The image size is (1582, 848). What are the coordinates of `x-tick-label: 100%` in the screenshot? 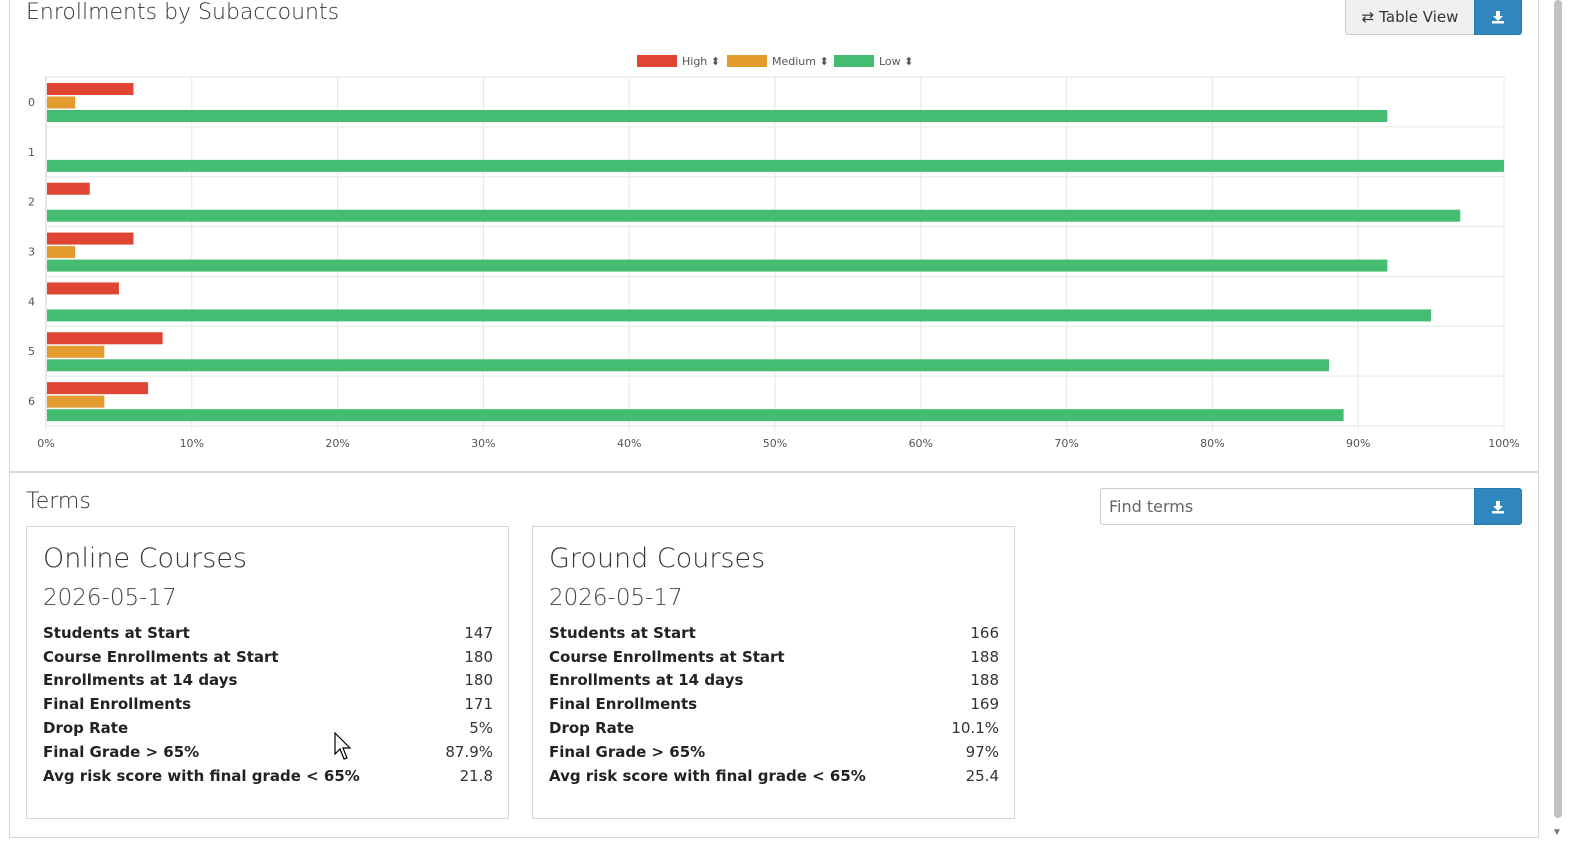 It's located at (1503, 443).